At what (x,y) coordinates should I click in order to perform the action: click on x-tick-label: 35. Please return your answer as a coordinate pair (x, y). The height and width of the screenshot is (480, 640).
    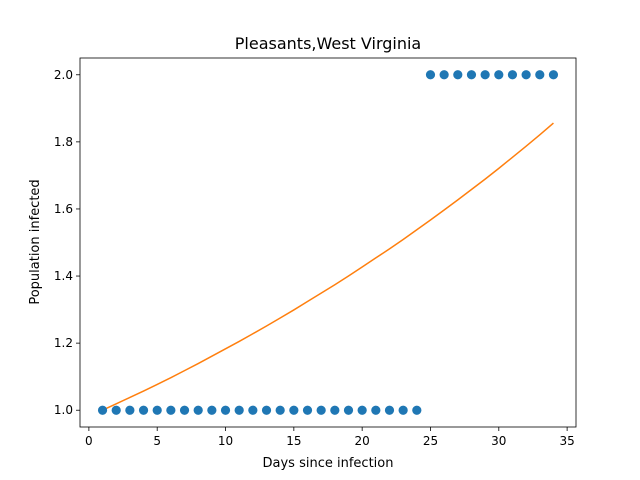
    Looking at the image, I should click on (566, 441).